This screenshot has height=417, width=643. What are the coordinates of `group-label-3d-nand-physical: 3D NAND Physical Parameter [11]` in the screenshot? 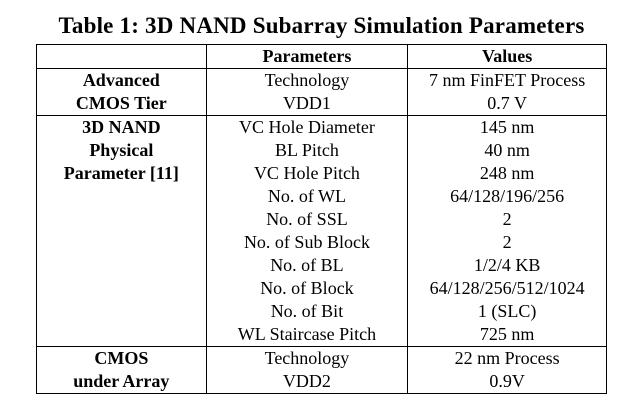 It's located at (121, 231).